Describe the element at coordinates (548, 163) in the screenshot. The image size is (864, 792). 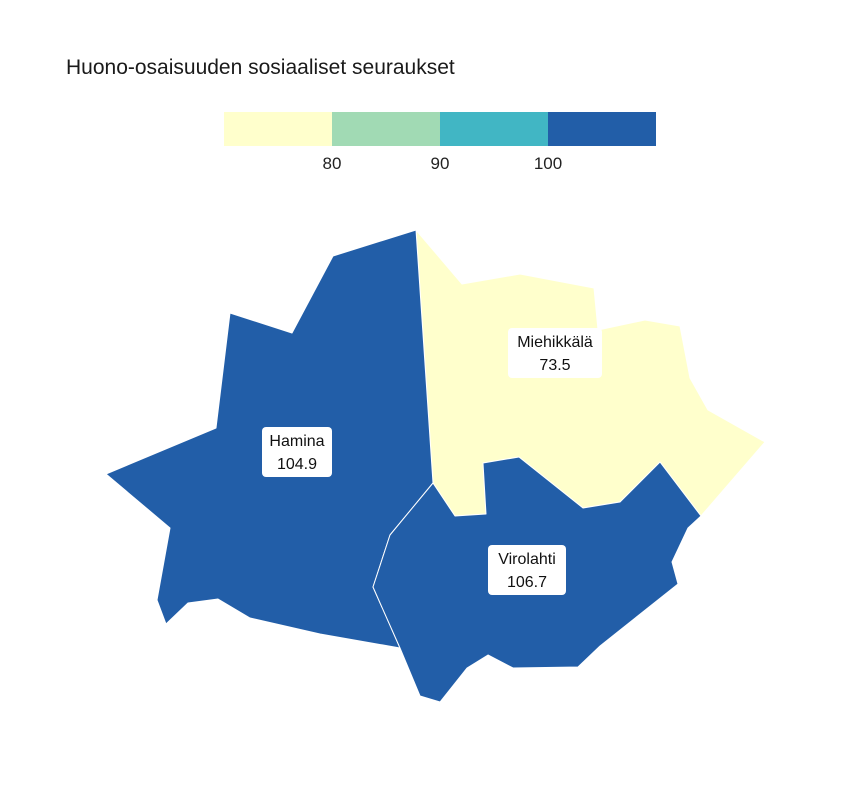
I see `legend-tick-100: 100` at that location.